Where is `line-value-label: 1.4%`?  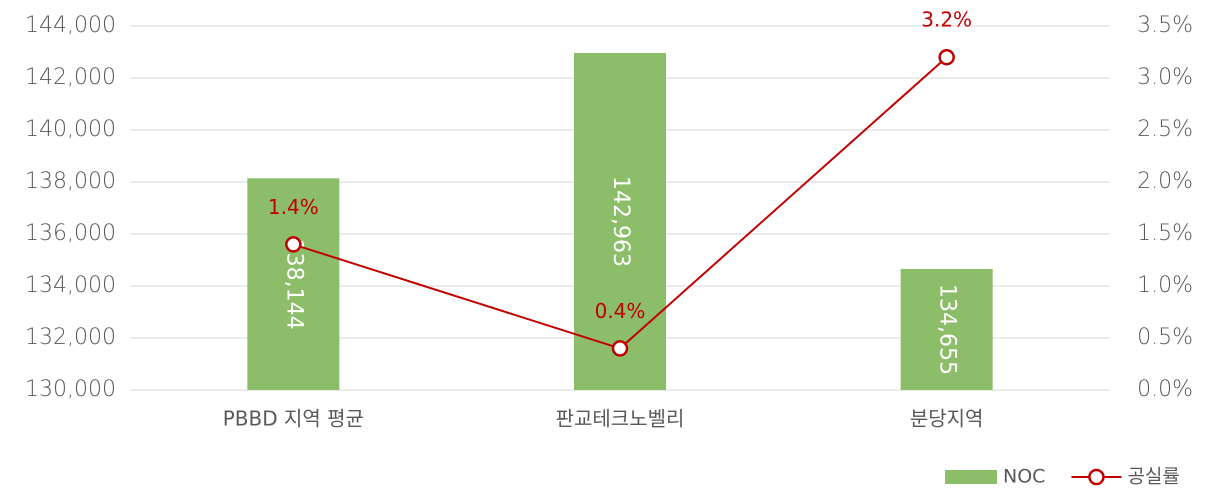 line-value-label: 1.4% is located at coordinates (293, 207).